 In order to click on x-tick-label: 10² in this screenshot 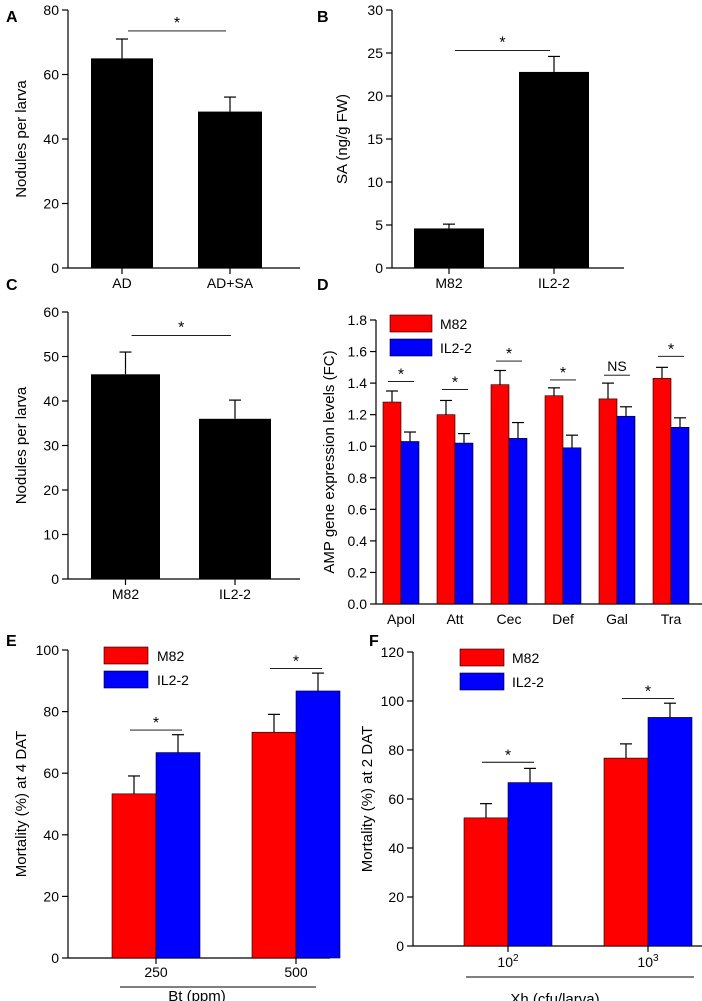, I will do `click(508, 961)`.